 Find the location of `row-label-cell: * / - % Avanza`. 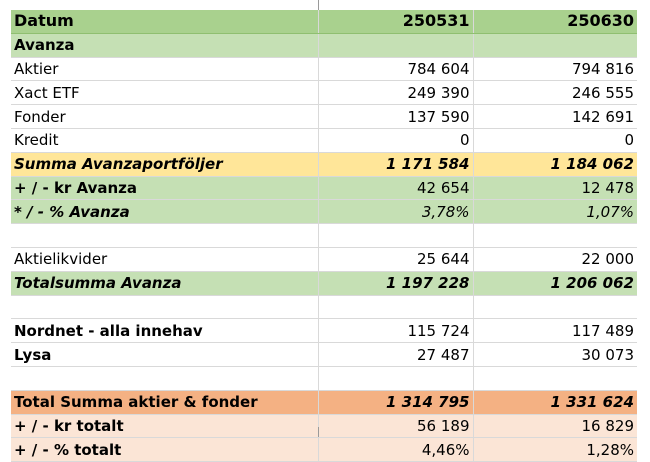

row-label-cell: * / - % Avanza is located at coordinates (164, 212).